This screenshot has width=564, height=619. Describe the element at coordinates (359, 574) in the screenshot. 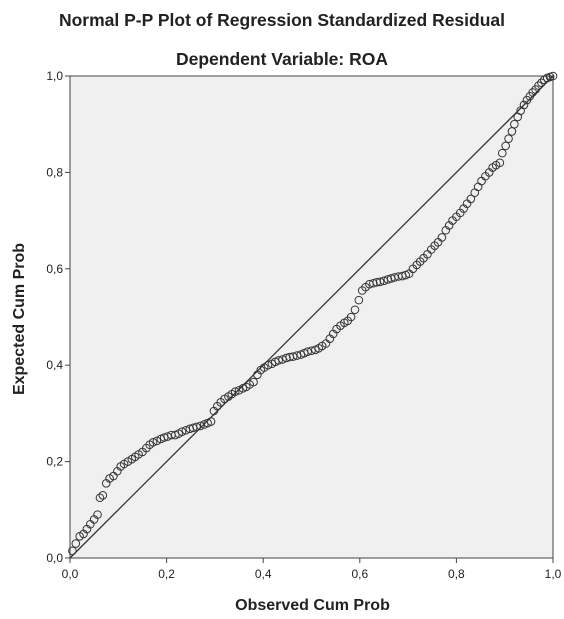

I see `x-tick-label: 0,6` at that location.